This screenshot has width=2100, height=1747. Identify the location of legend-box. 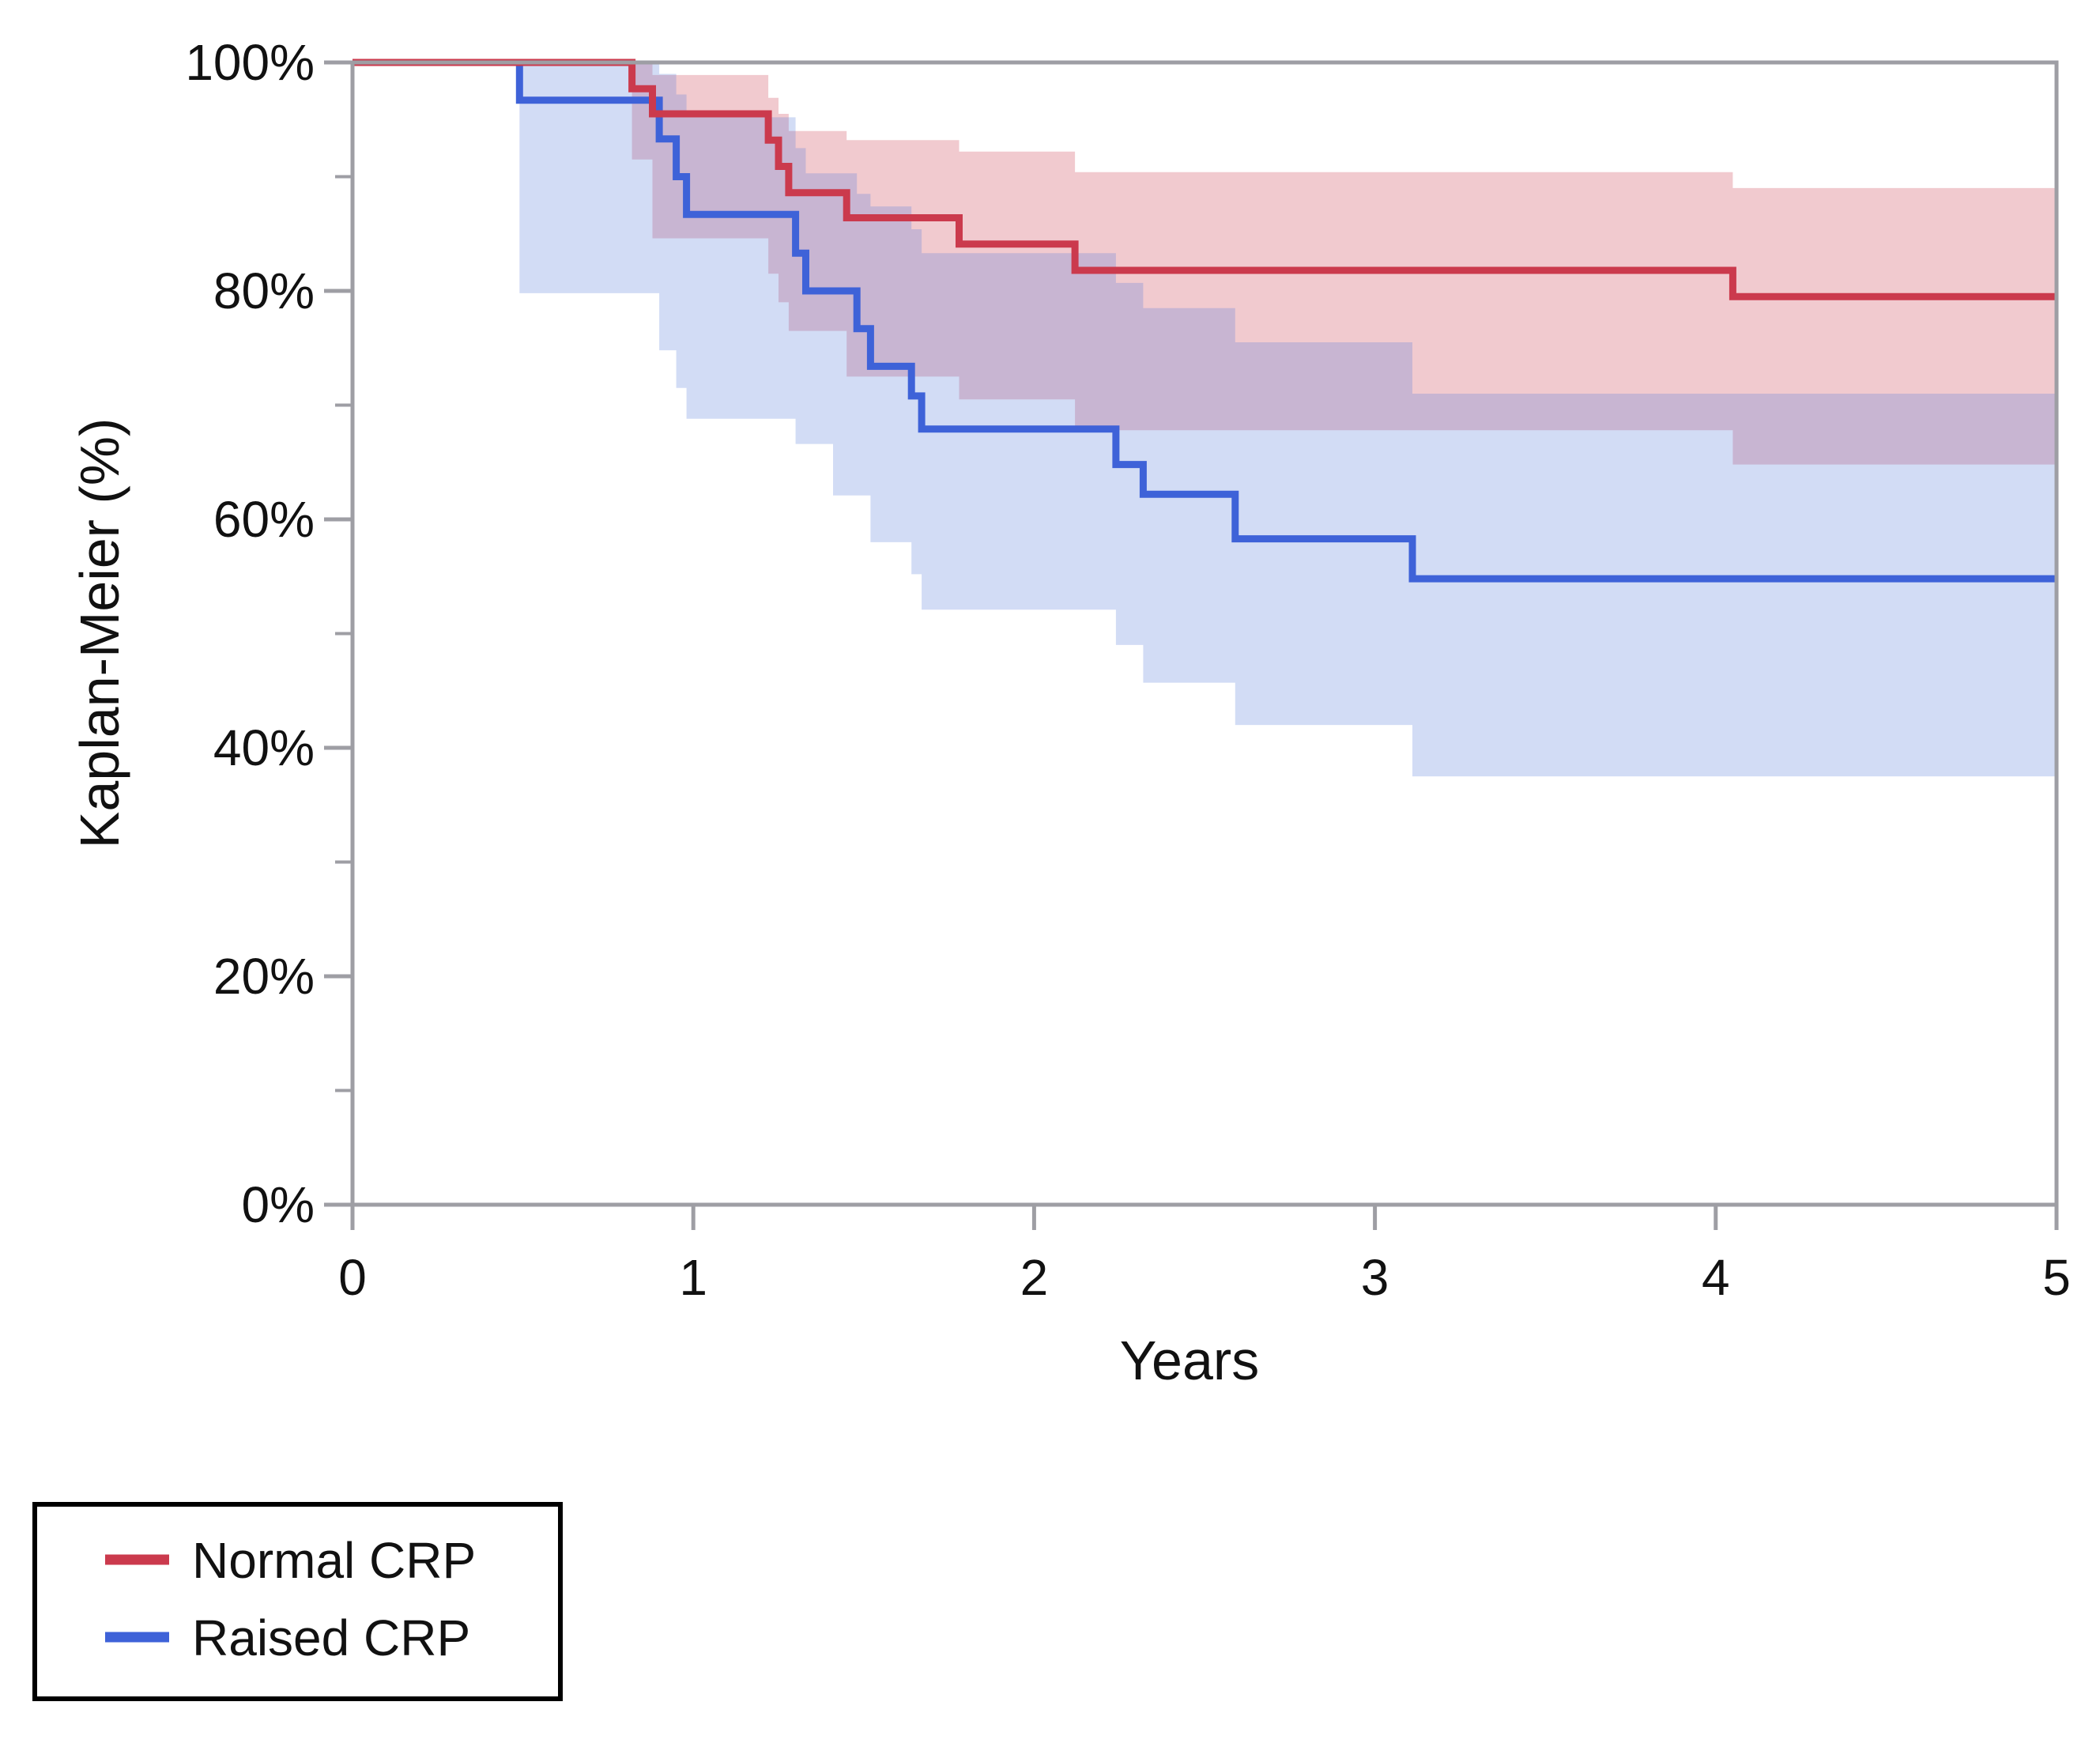
(298, 1601).